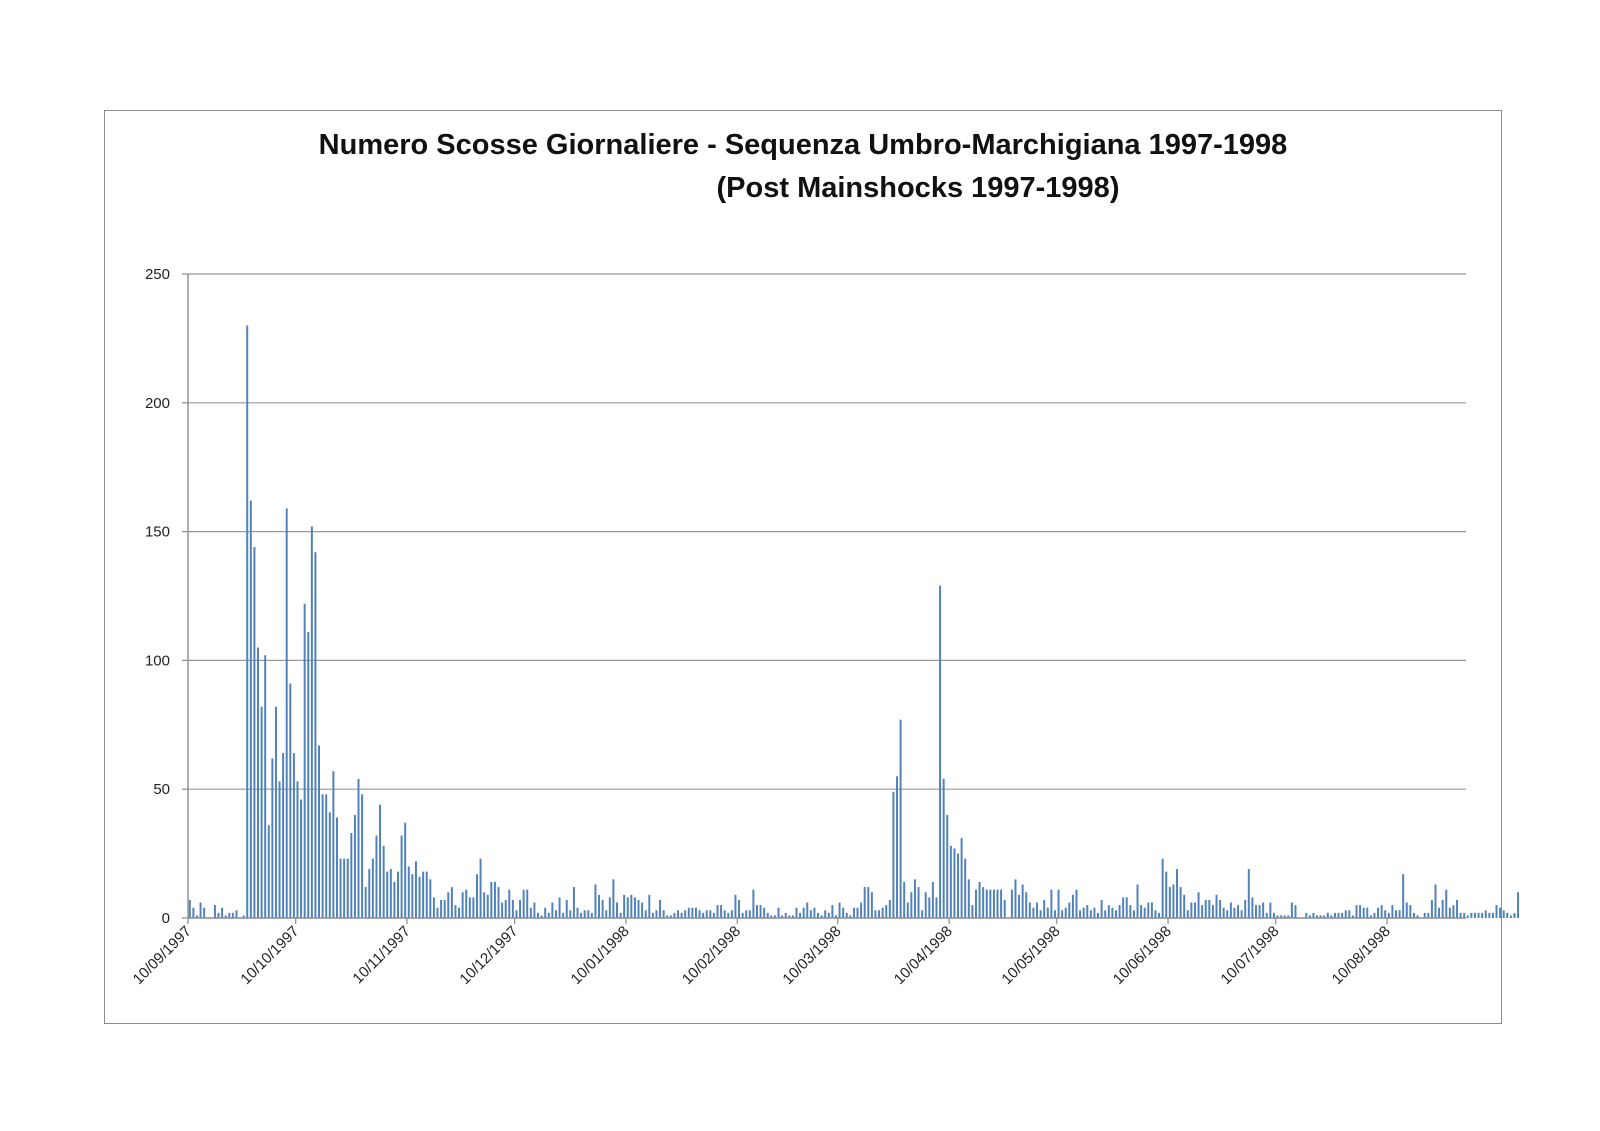 This screenshot has height=1131, width=1600. What do you see at coordinates (157, 532) in the screenshot?
I see `y-tick-label: 150` at bounding box center [157, 532].